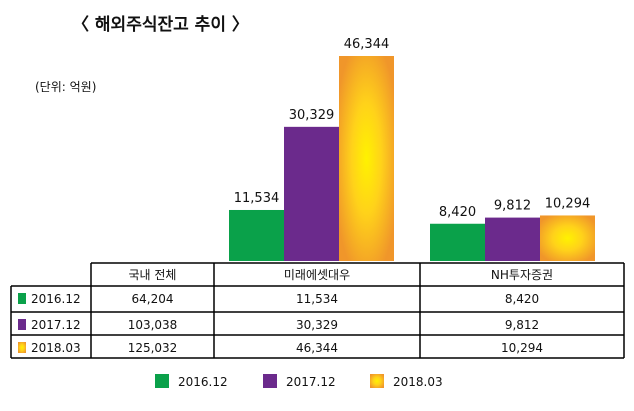  What do you see at coordinates (312, 115) in the screenshot?
I see `bar-value-label: 30,329` at bounding box center [312, 115].